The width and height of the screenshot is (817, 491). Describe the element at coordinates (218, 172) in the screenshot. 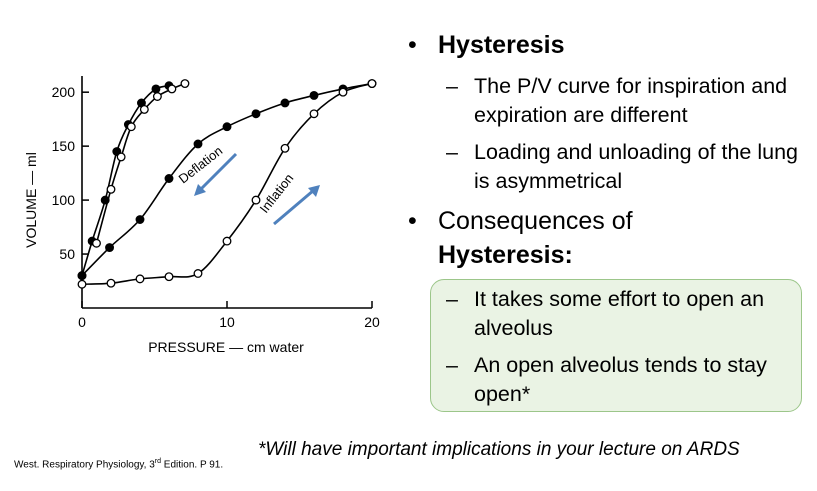

I see `deflation-arrow-icon` at that location.